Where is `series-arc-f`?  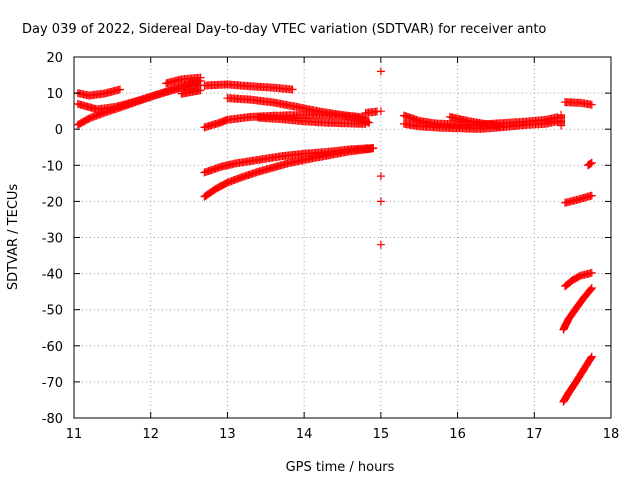 series-arc-f is located at coordinates (248, 87).